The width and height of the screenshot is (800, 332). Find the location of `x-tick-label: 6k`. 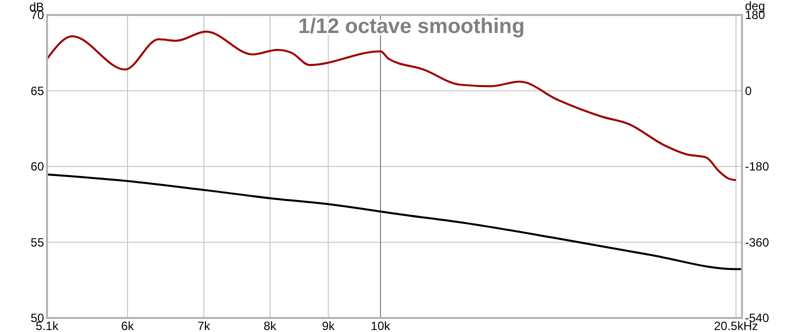

x-tick-label: 6k is located at coordinates (128, 325).